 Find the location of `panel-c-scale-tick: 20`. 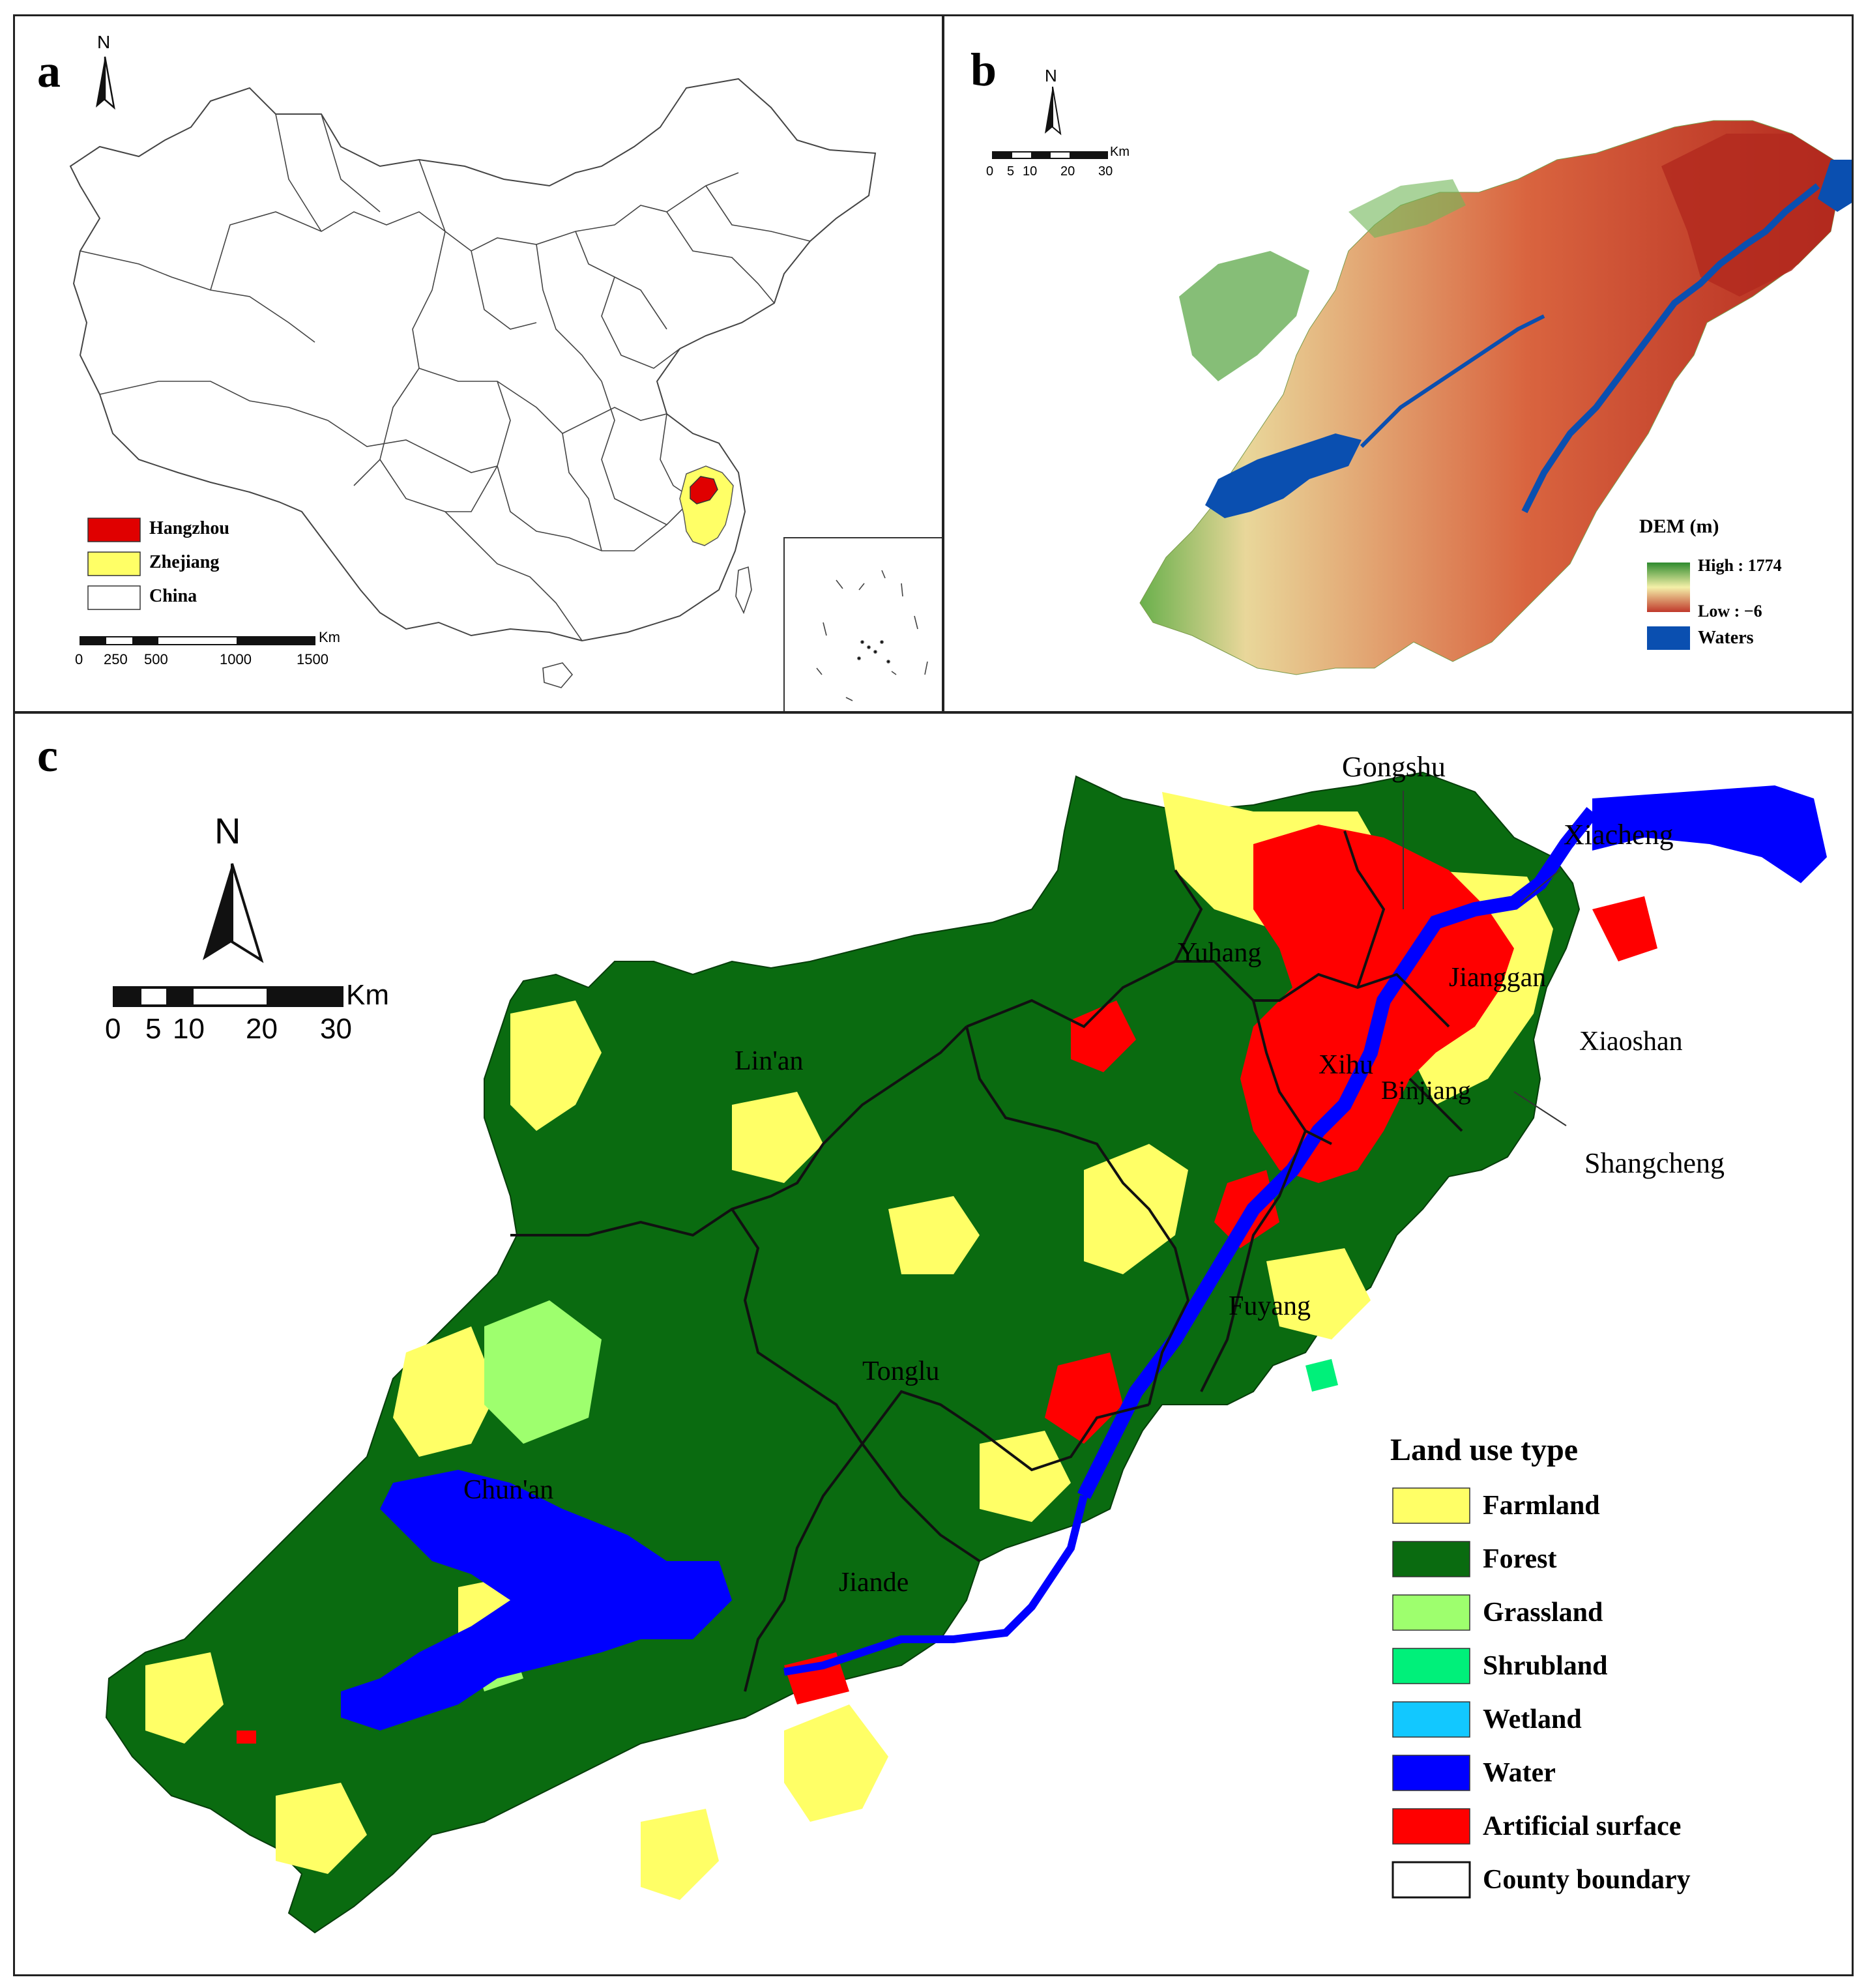

panel-c-scale-tick: 20 is located at coordinates (262, 1029).